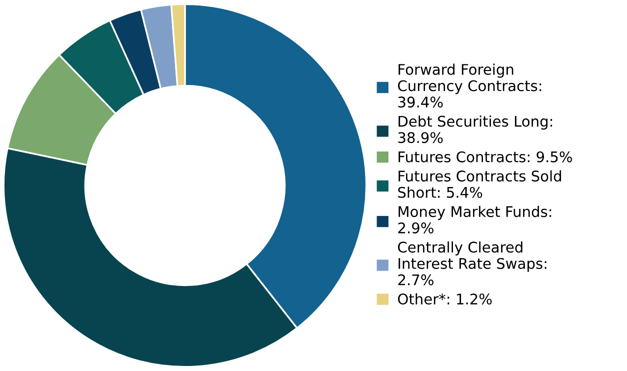 The height and width of the screenshot is (371, 627). What do you see at coordinates (475, 130) in the screenshot?
I see `legend-label: Debt Securities Long: 38.9%` at bounding box center [475, 130].